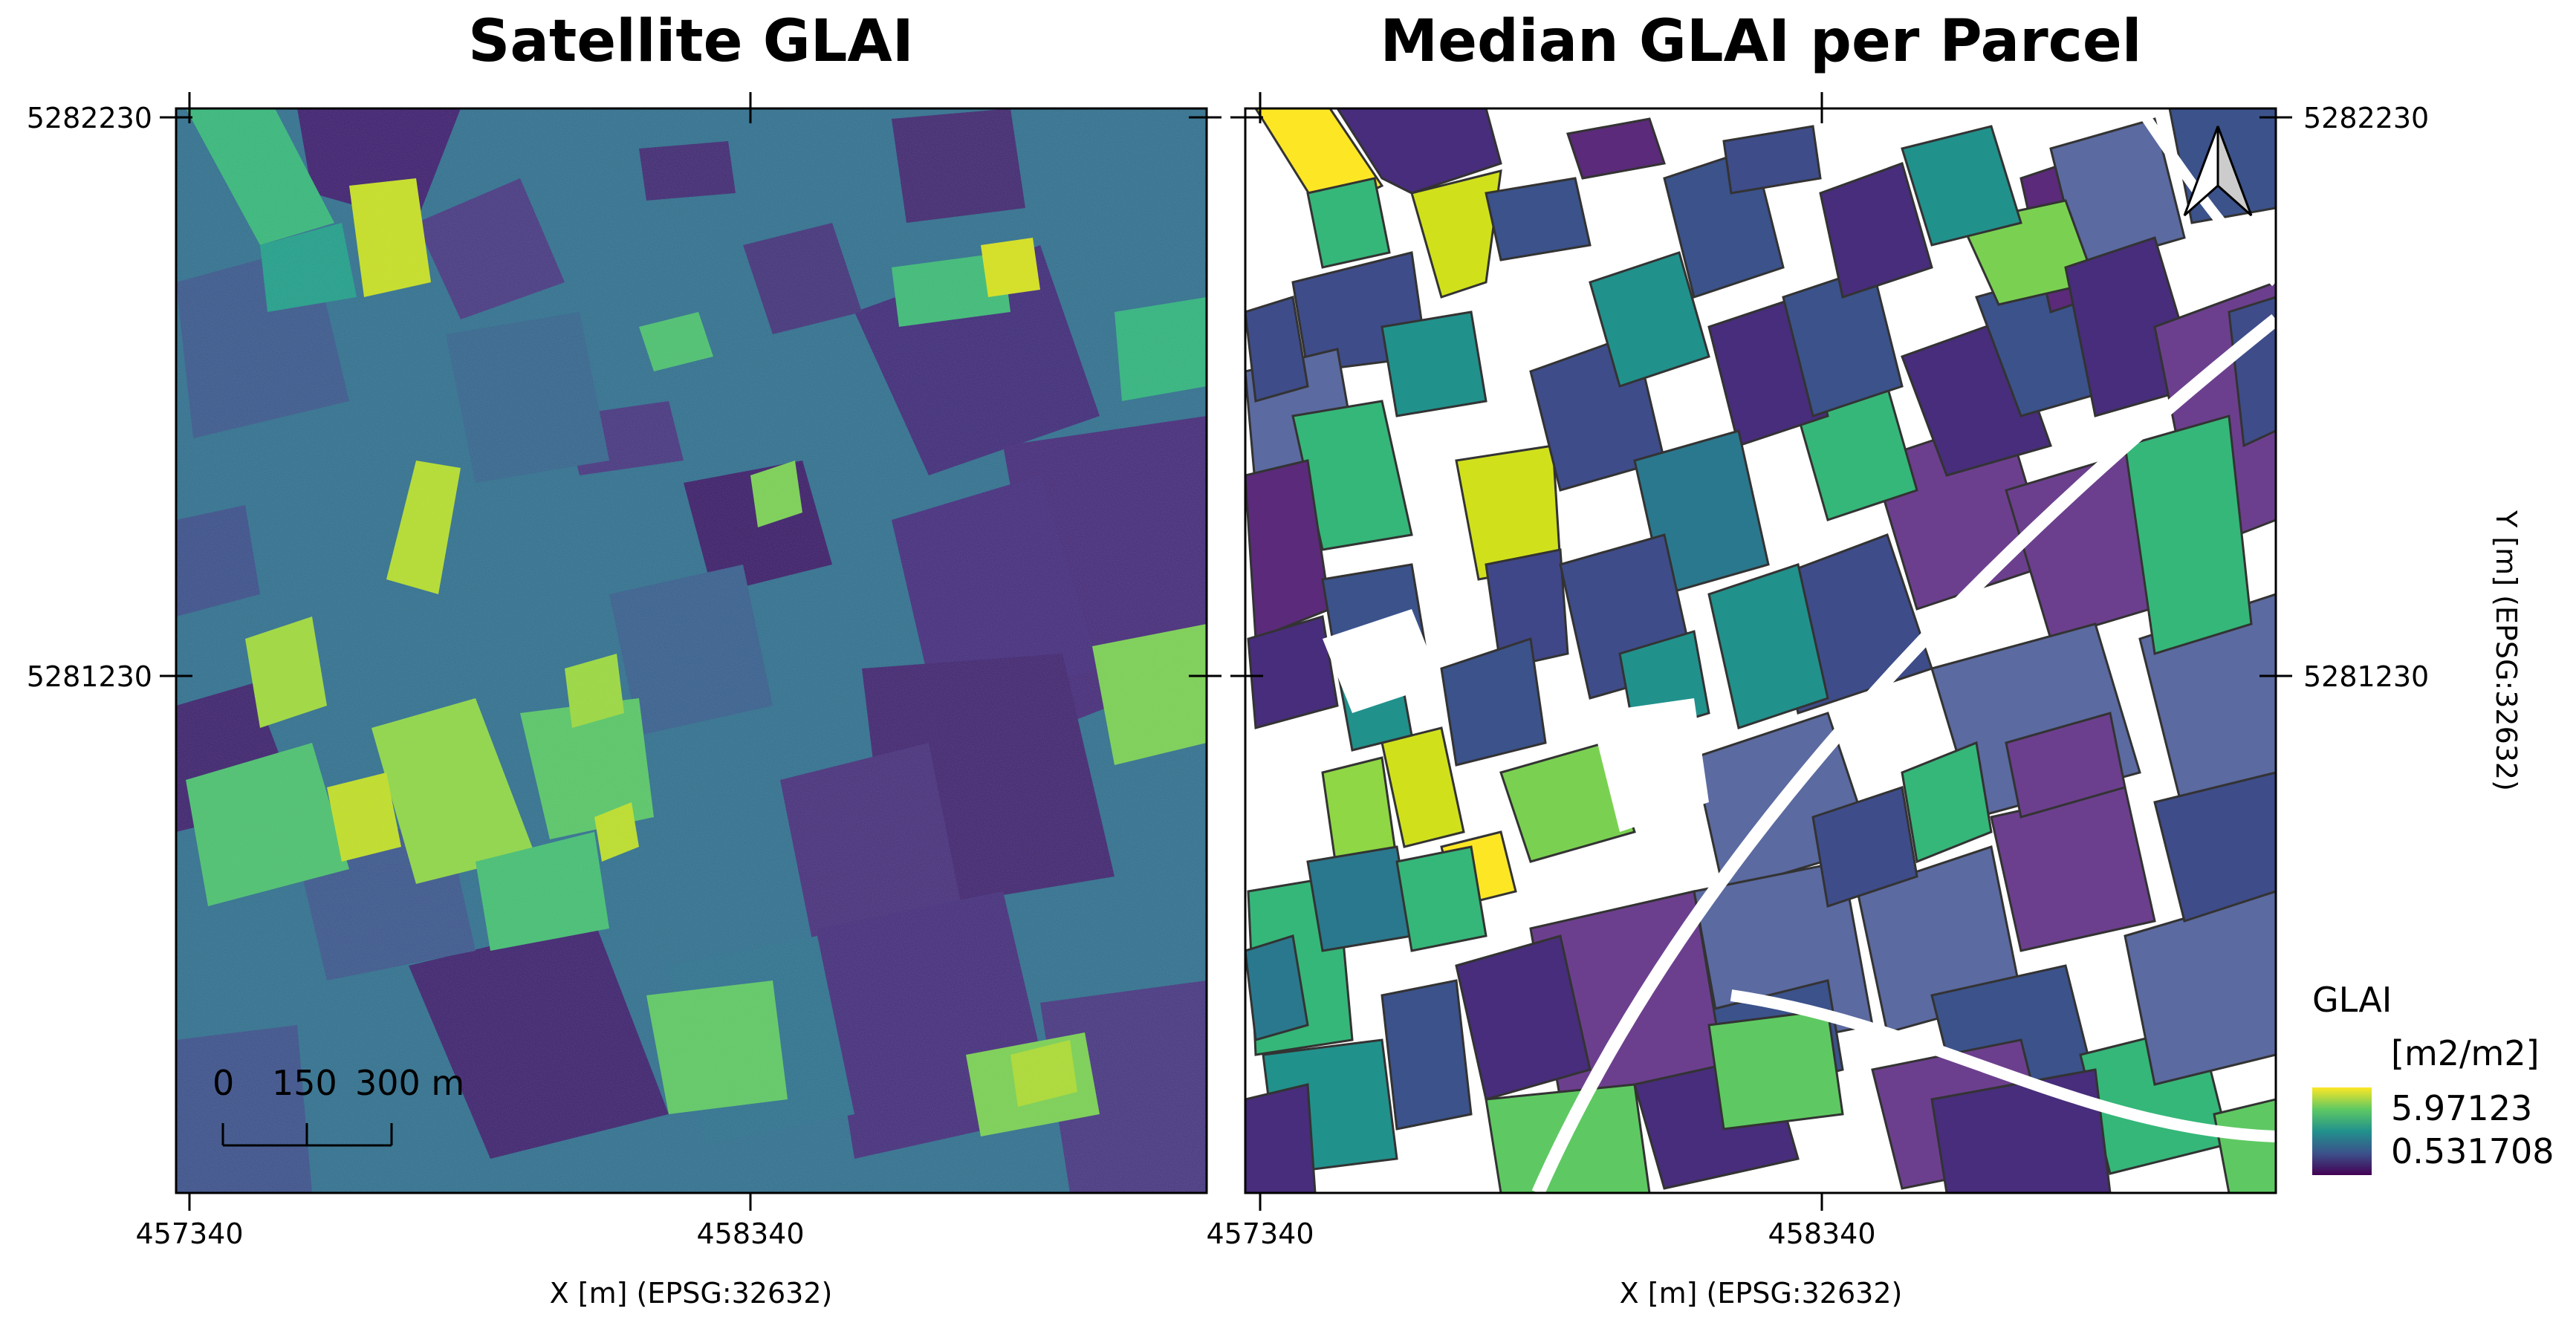 The image size is (2576, 1340). I want to click on legend-title: GLAI, so click(2352, 1000).